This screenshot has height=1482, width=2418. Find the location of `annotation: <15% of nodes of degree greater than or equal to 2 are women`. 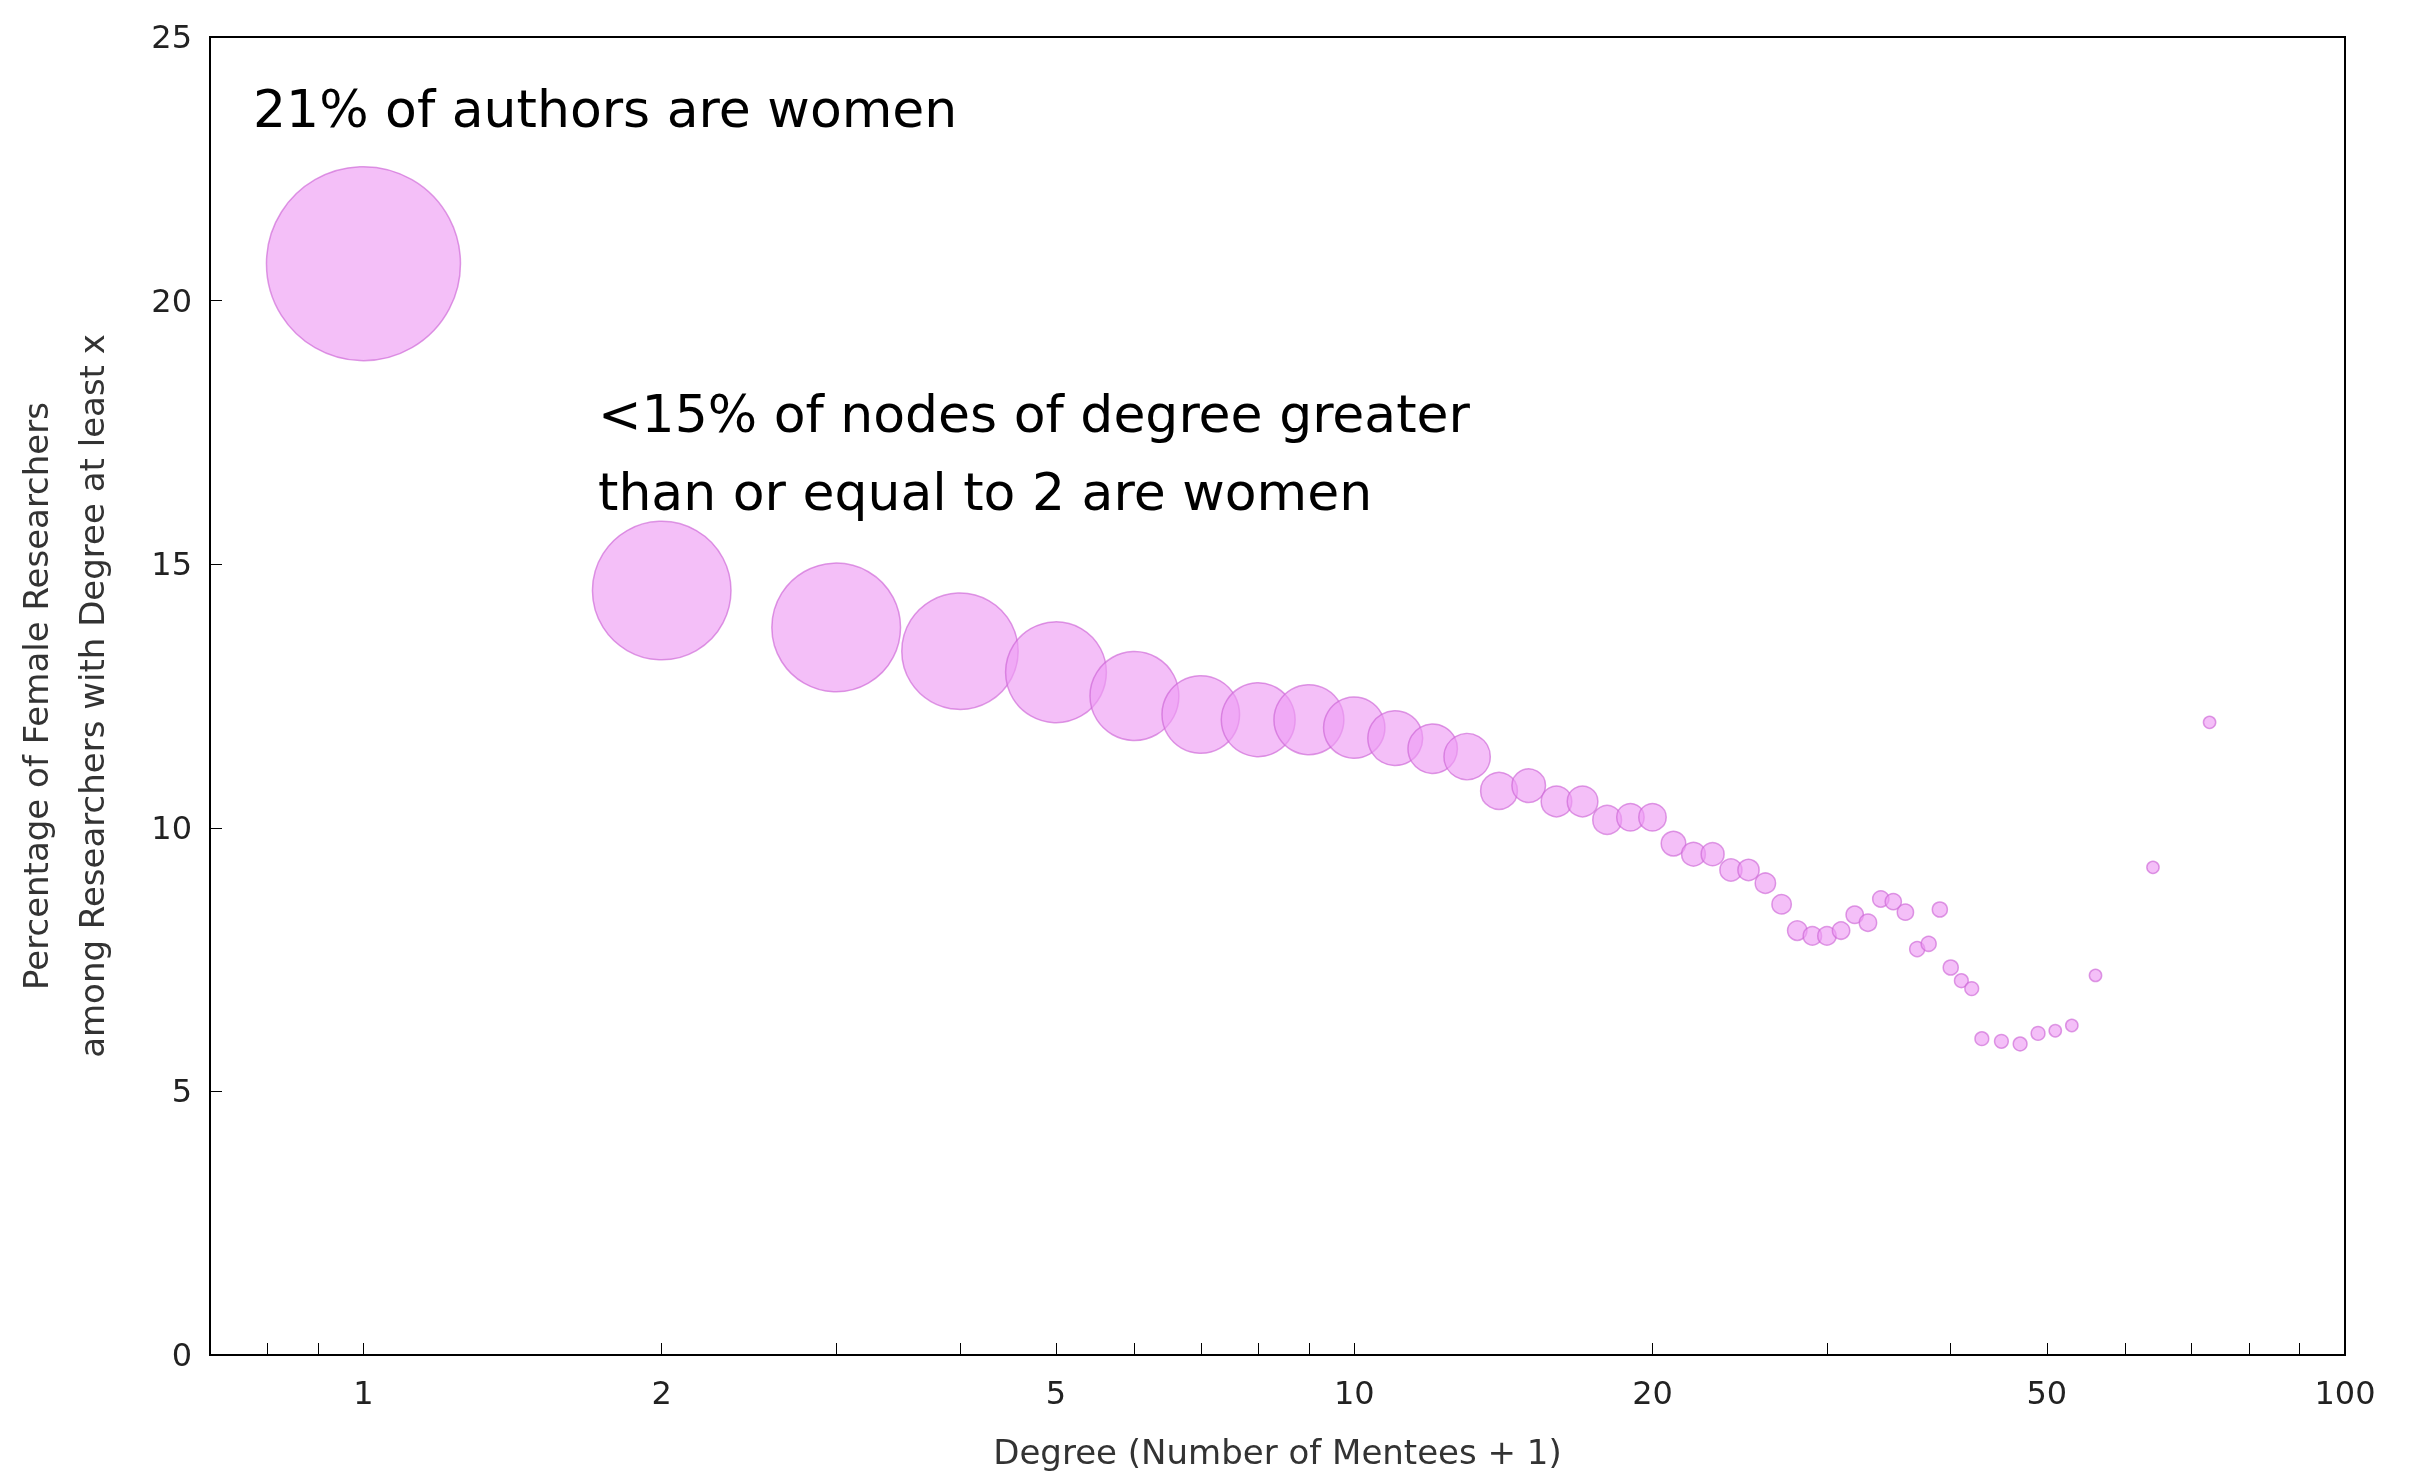

annotation: <15% of nodes of degree greater than or equal to 2 are women is located at coordinates (1034, 453).